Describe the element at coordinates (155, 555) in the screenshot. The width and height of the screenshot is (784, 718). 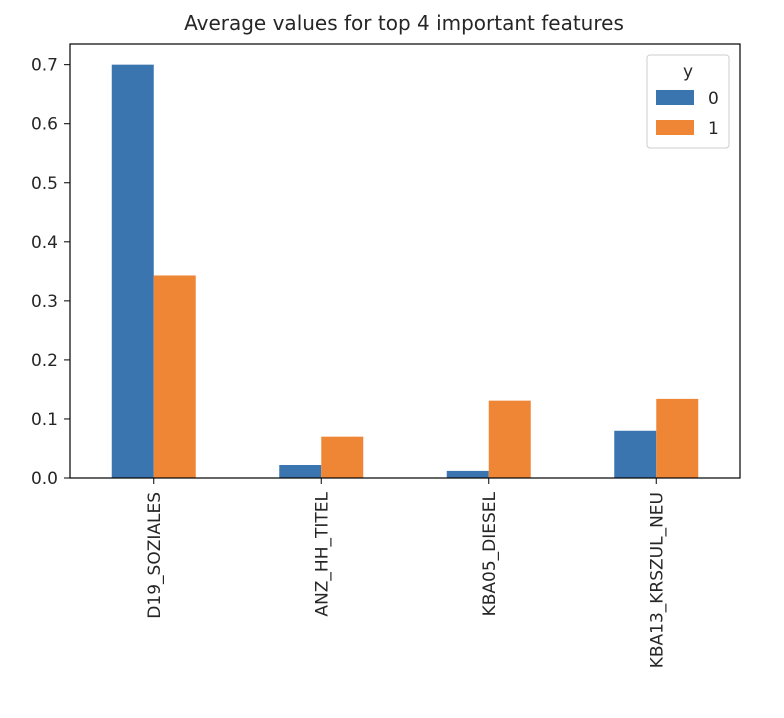
I see `x-tick-label: D19_SOZIALES` at that location.